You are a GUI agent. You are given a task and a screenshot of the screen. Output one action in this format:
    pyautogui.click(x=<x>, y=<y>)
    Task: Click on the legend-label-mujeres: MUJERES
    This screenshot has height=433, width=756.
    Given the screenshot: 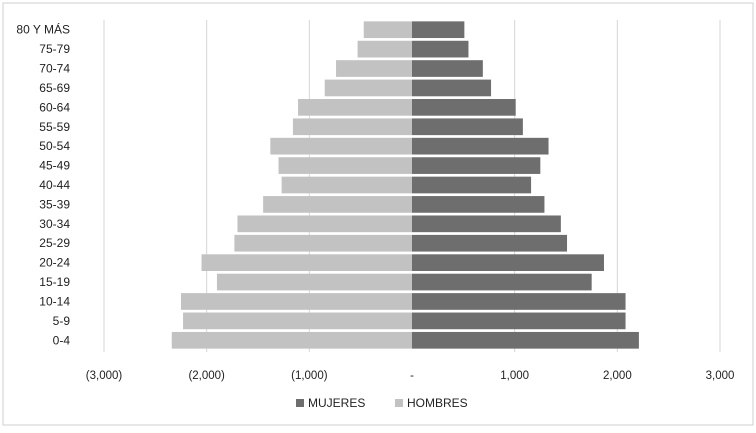 What is the action you would take?
    pyautogui.click(x=336, y=403)
    